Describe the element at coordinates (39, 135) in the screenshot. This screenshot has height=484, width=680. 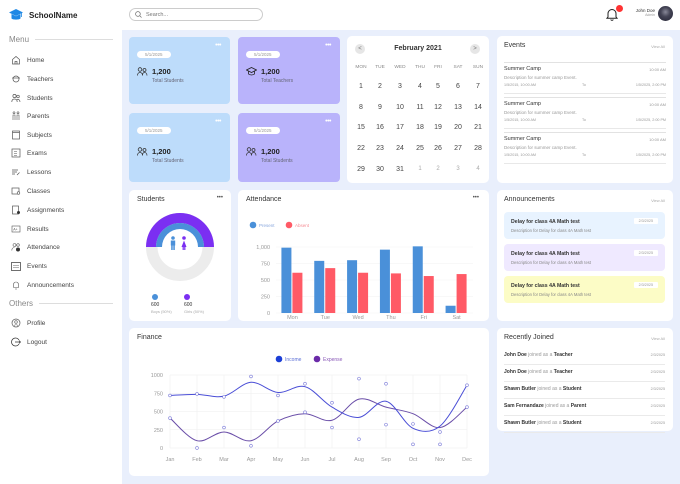
I see `nav-label: Subjects` at that location.